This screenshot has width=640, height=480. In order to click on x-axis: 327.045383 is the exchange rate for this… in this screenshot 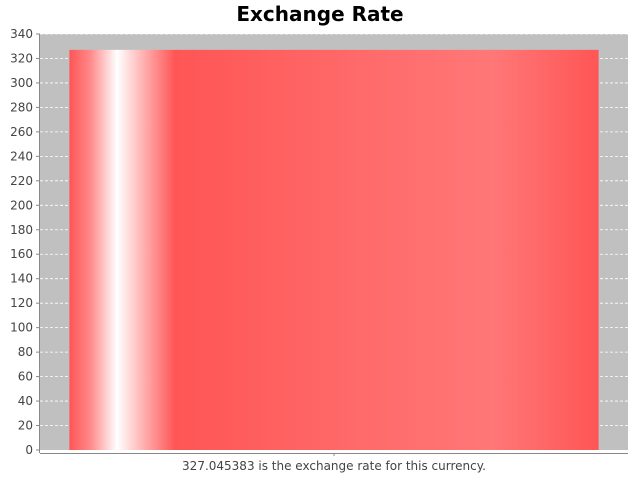, I will do `click(334, 463)`.